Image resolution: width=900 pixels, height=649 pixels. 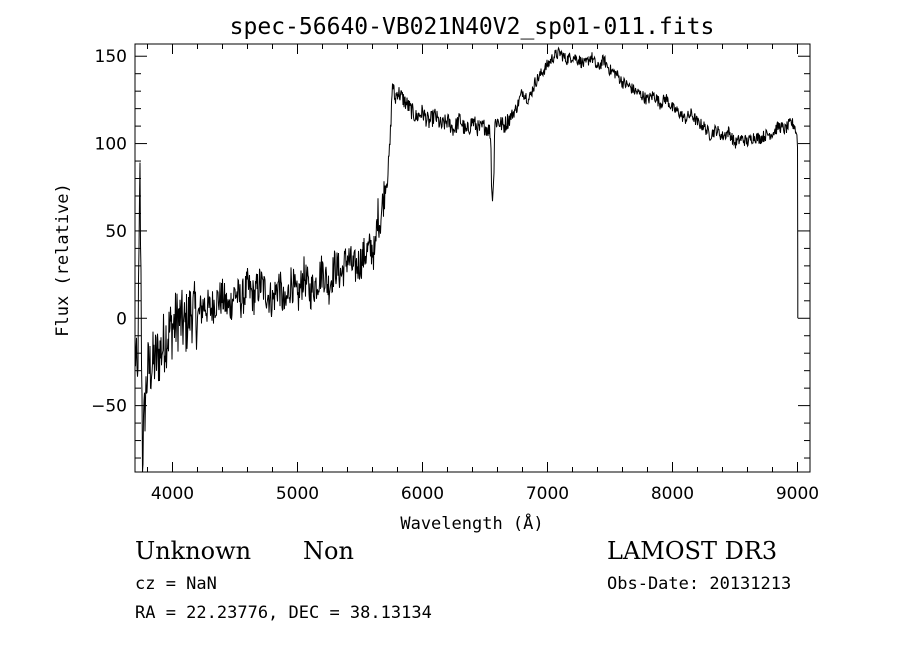 What do you see at coordinates (193, 551) in the screenshot?
I see `object-type: Unknown` at bounding box center [193, 551].